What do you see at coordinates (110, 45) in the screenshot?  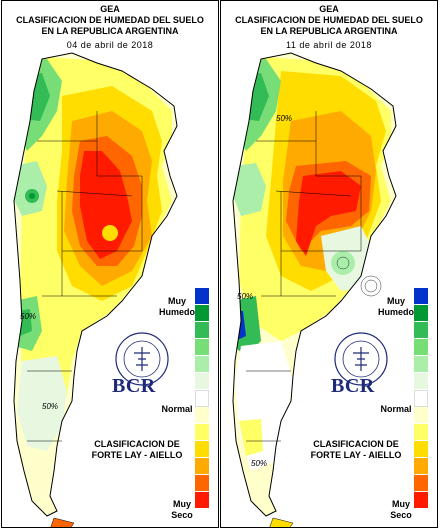 I see `map-date: 04 de abril de 2018` at bounding box center [110, 45].